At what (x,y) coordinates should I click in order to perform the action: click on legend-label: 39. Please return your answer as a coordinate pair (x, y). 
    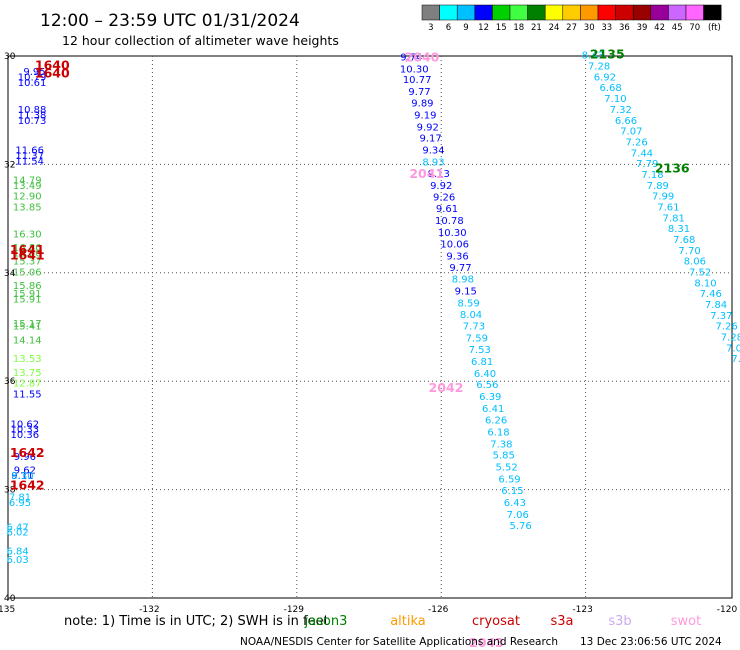
    Looking at the image, I should click on (642, 28).